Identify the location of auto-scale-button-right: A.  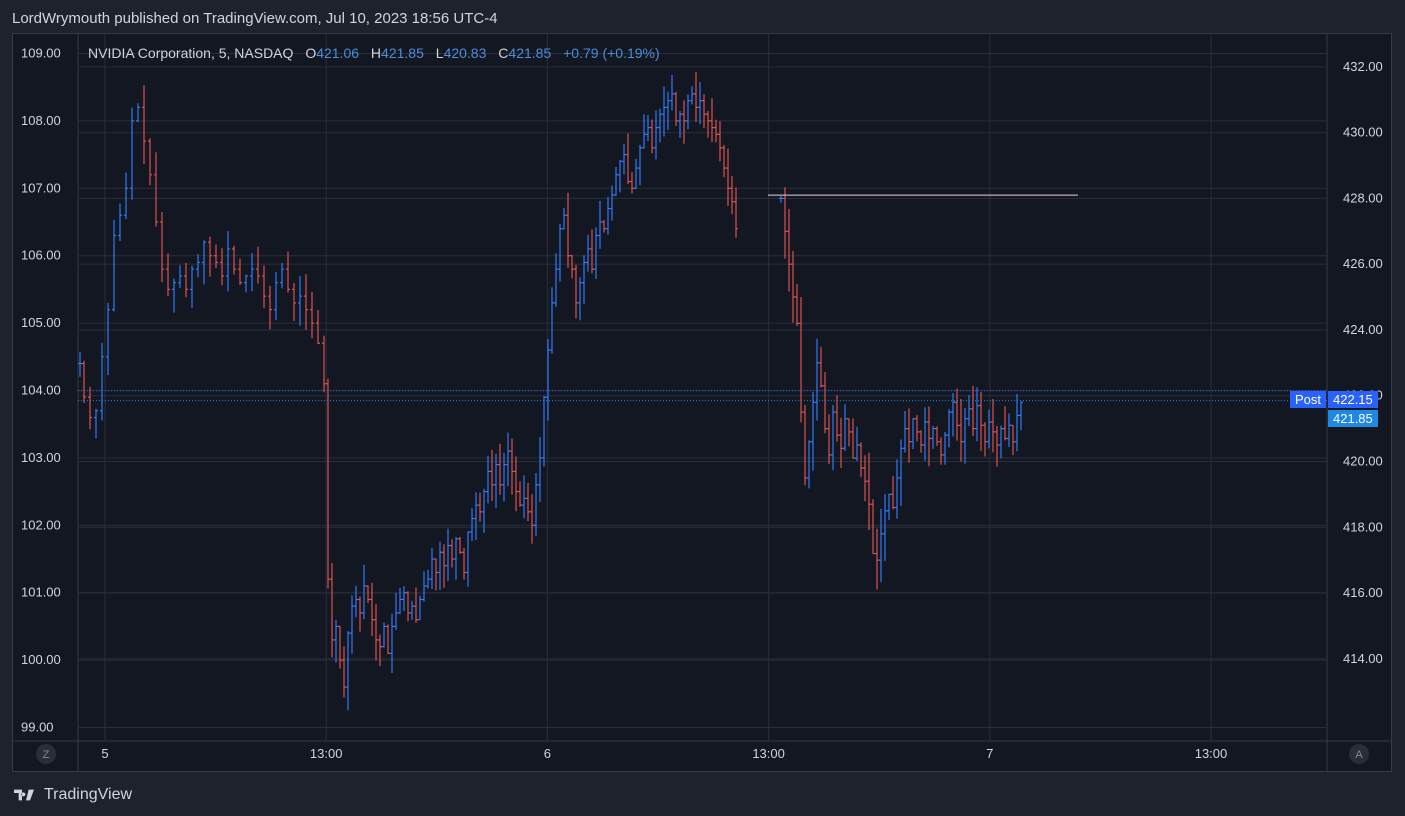
(1359, 754).